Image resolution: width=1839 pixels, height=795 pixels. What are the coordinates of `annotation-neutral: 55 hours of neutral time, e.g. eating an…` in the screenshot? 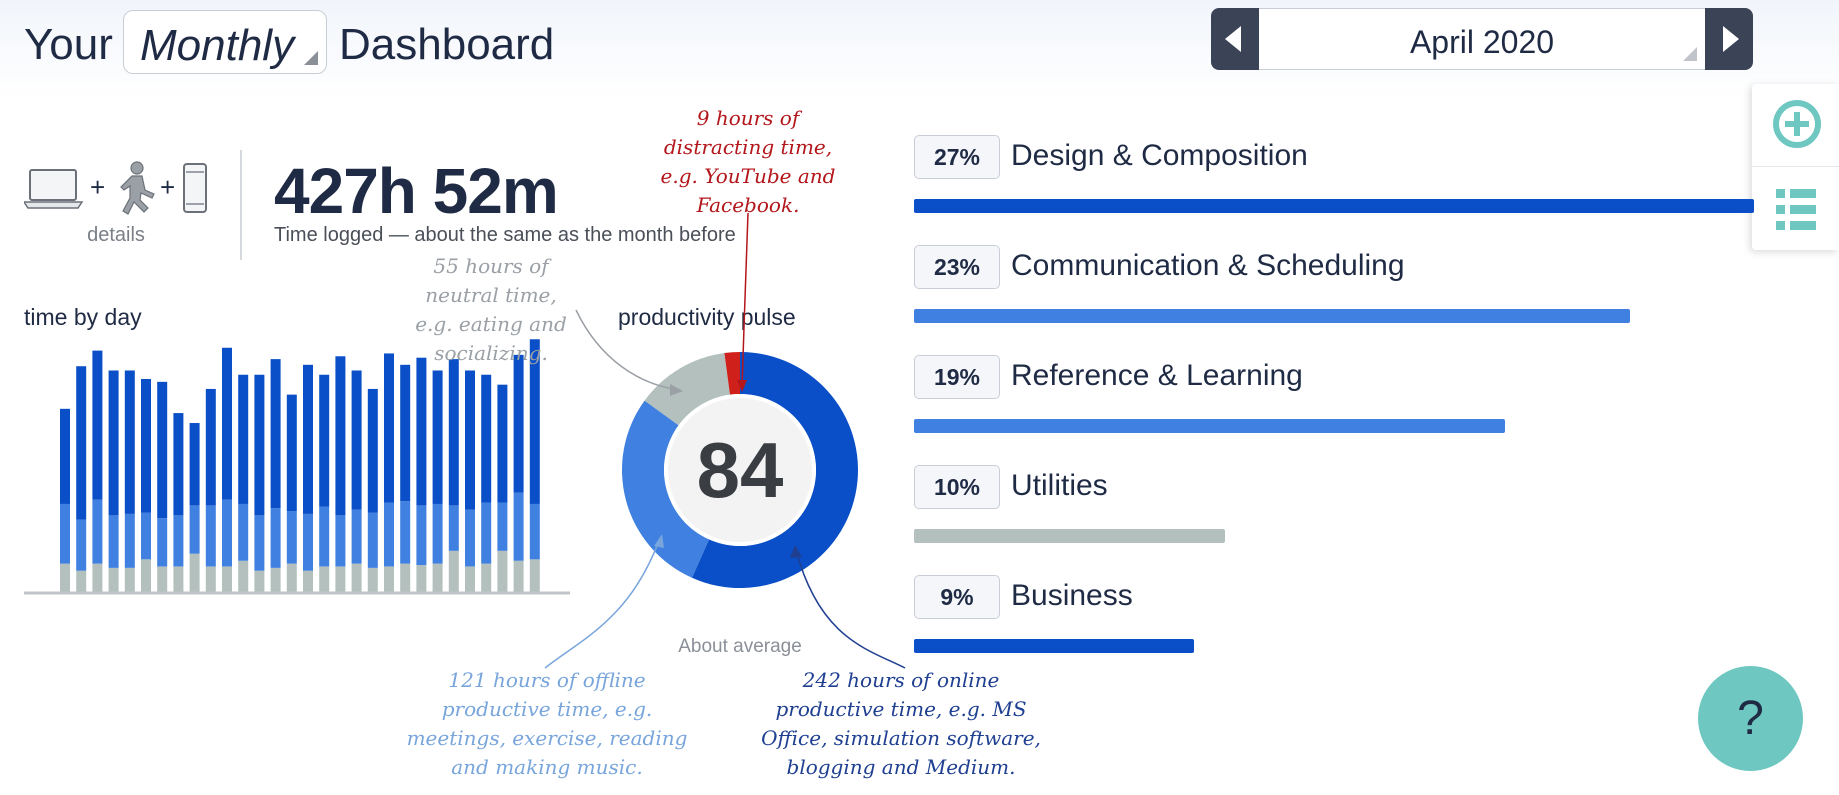 It's located at (491, 309).